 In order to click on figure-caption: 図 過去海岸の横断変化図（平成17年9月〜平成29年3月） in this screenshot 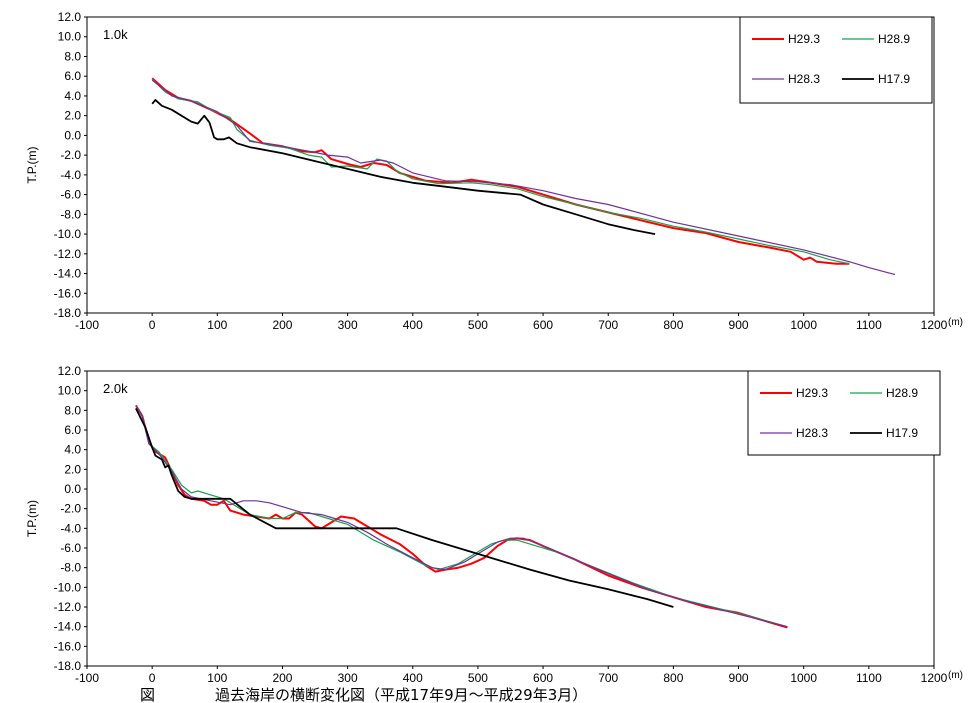, I will do `click(363, 694)`.